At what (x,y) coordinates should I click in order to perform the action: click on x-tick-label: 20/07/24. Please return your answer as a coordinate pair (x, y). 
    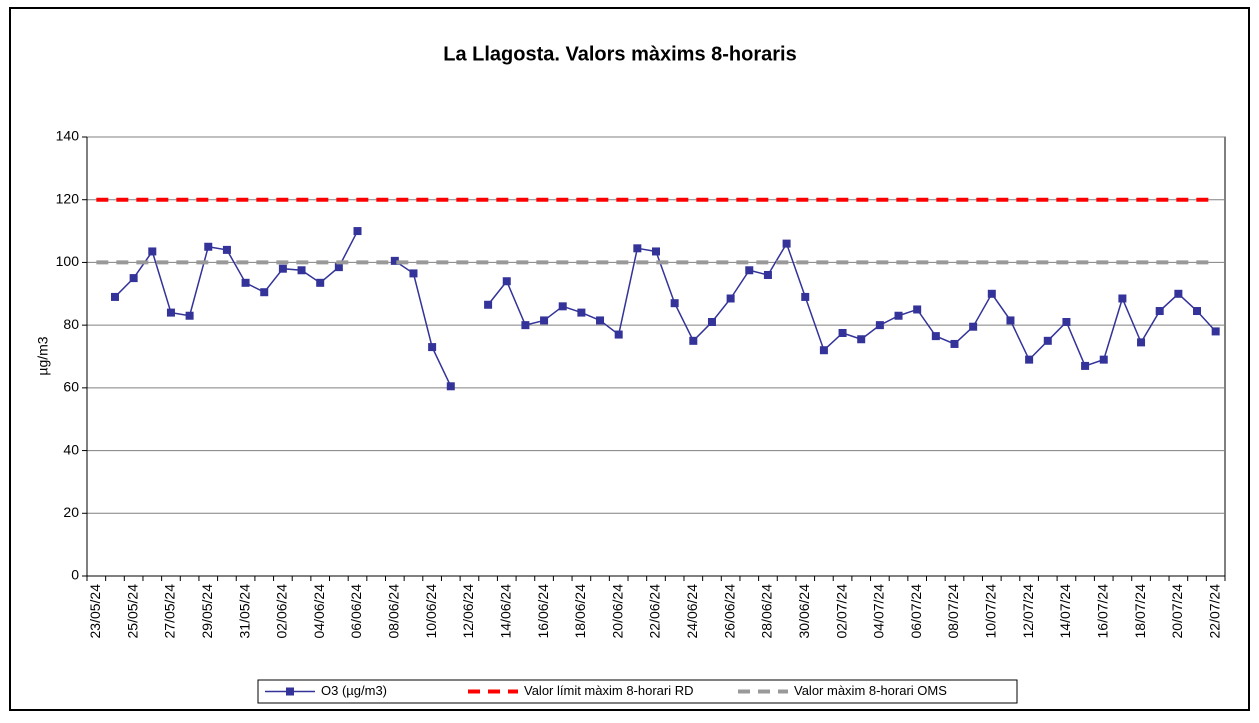
    Looking at the image, I should click on (1177, 611).